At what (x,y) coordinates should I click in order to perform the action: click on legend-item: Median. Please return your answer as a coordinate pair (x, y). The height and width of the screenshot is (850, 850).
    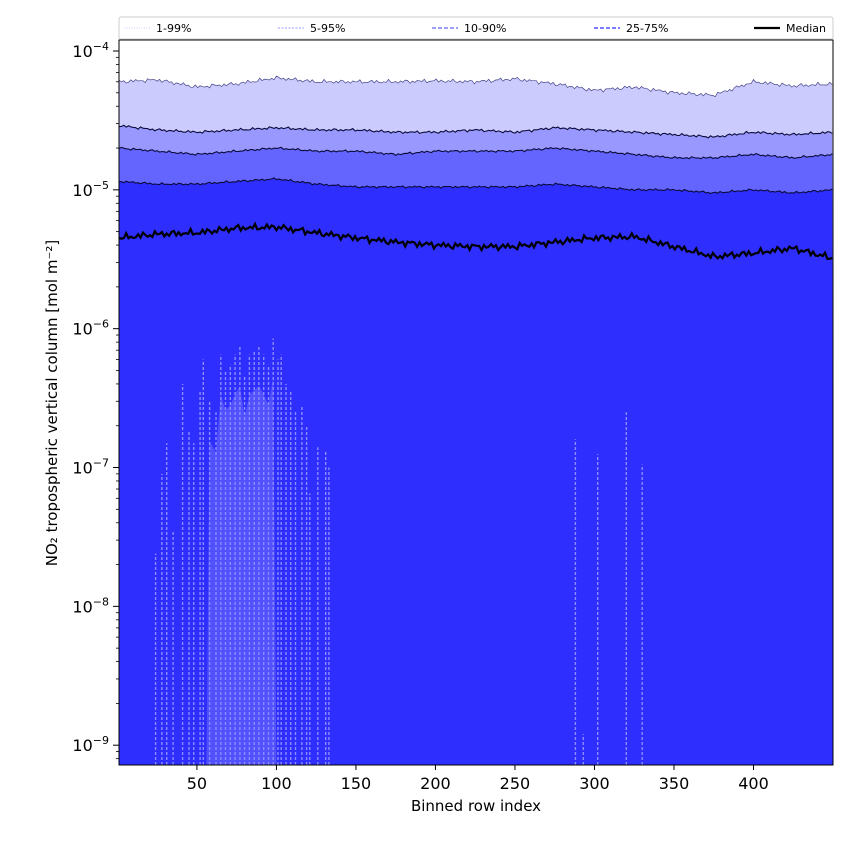
    Looking at the image, I should click on (790, 28).